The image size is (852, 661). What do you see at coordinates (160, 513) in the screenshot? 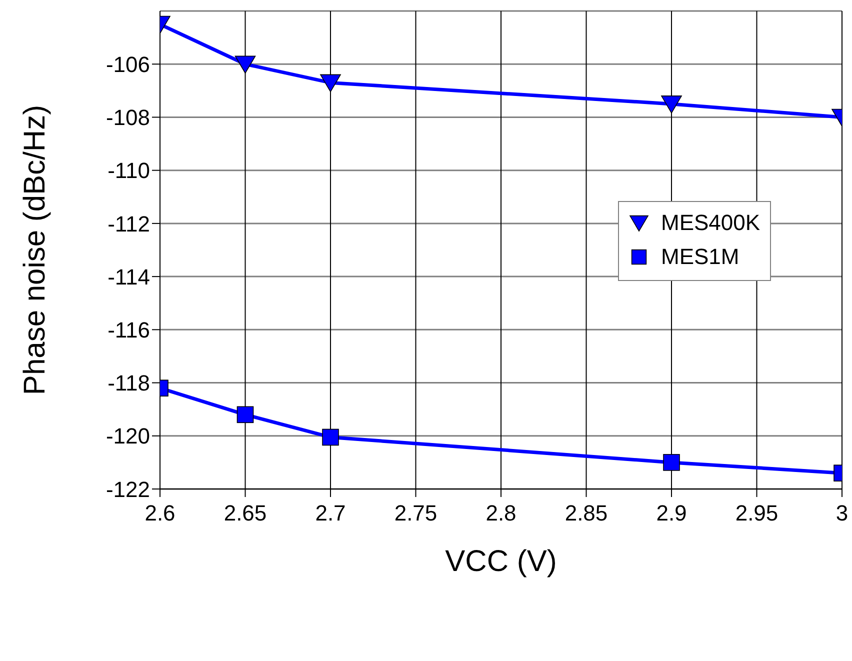
I see `x-tick-label: 2.6` at bounding box center [160, 513].